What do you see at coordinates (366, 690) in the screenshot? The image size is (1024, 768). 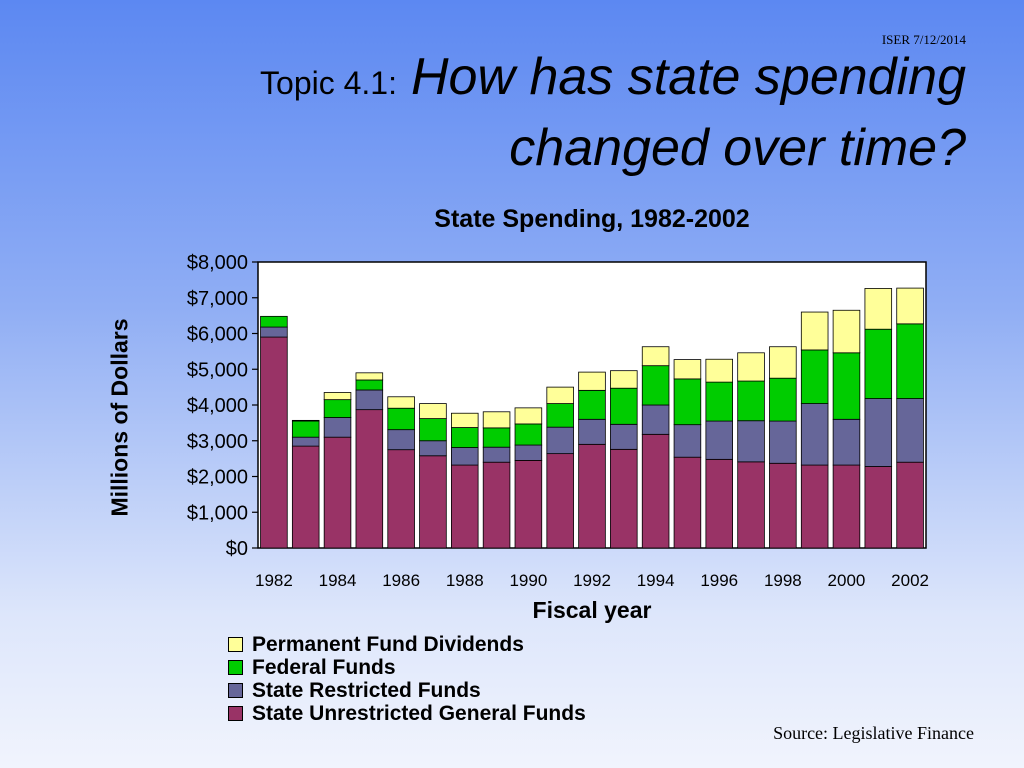 I see `legend-label: State Restricted Funds` at bounding box center [366, 690].